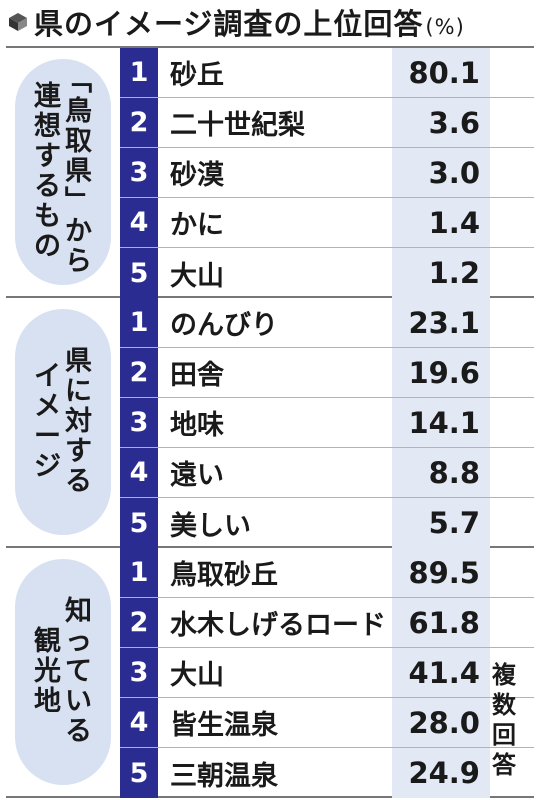  What do you see at coordinates (224, 325) in the screenshot?
I see `answer-cell: のんびり` at bounding box center [224, 325].